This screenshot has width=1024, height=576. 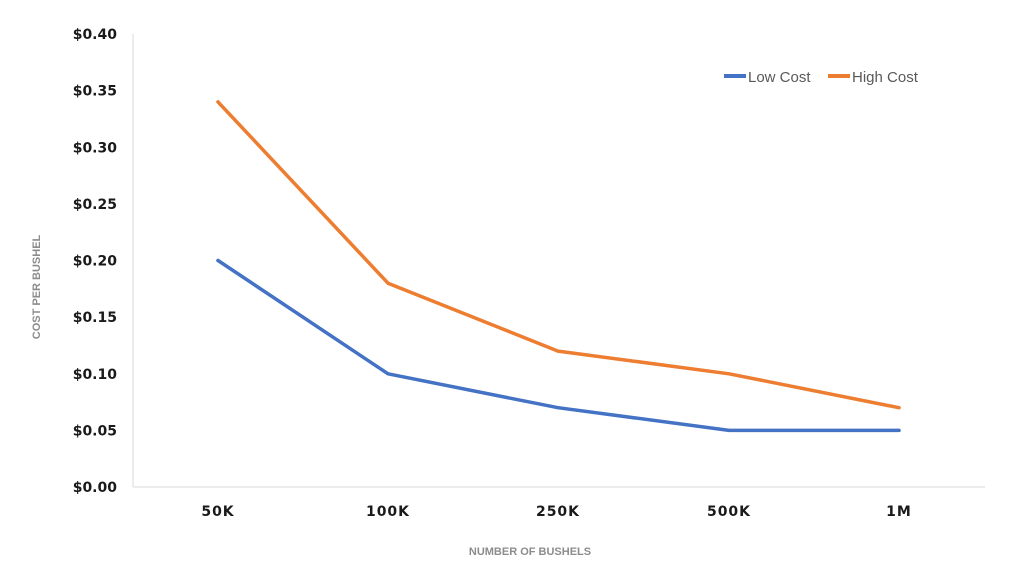 What do you see at coordinates (217, 512) in the screenshot?
I see `x-tick-label: 50K` at bounding box center [217, 512].